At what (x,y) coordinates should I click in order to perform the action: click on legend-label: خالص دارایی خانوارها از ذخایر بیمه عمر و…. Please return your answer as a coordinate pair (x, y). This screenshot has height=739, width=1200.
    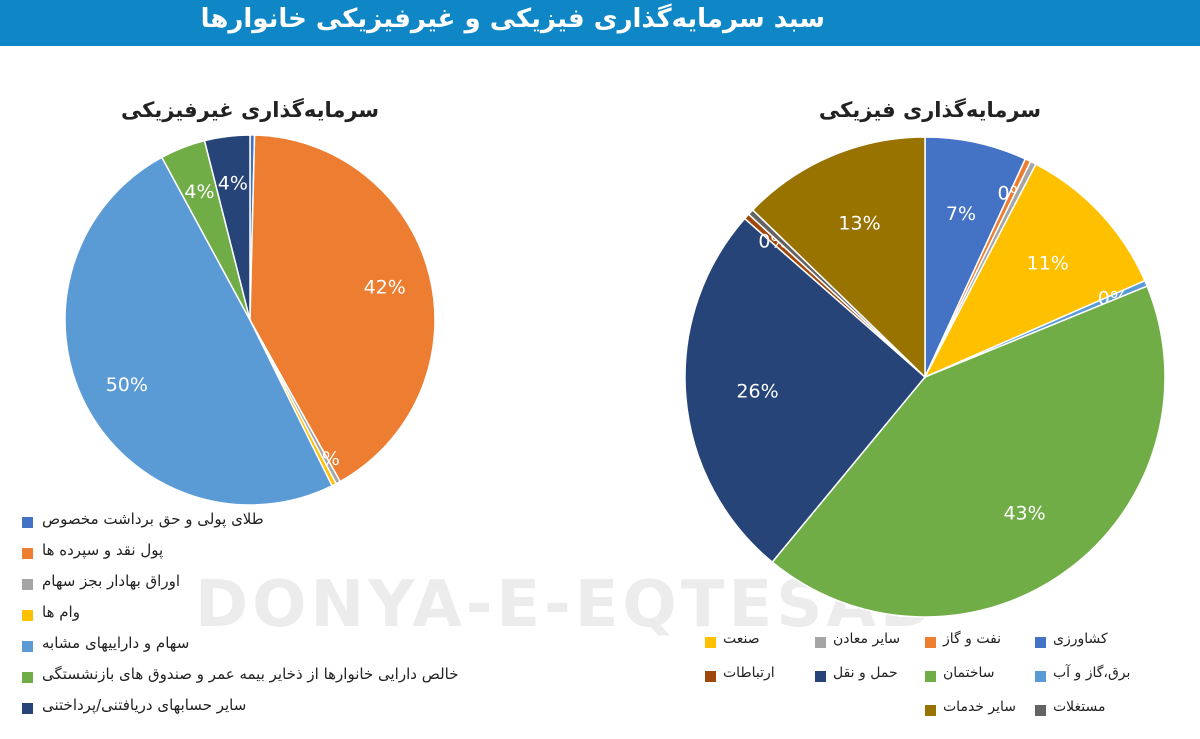
    Looking at the image, I should click on (250, 674).